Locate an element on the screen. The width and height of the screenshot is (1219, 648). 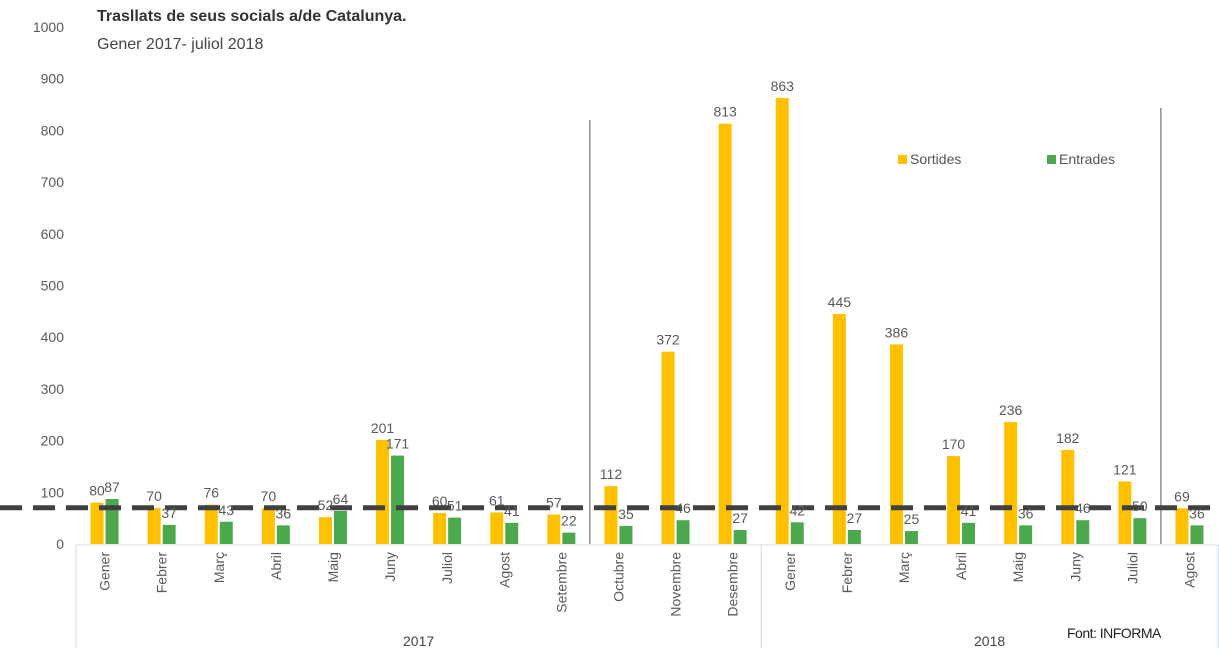
data-label-sortides: 112 is located at coordinates (611, 474).